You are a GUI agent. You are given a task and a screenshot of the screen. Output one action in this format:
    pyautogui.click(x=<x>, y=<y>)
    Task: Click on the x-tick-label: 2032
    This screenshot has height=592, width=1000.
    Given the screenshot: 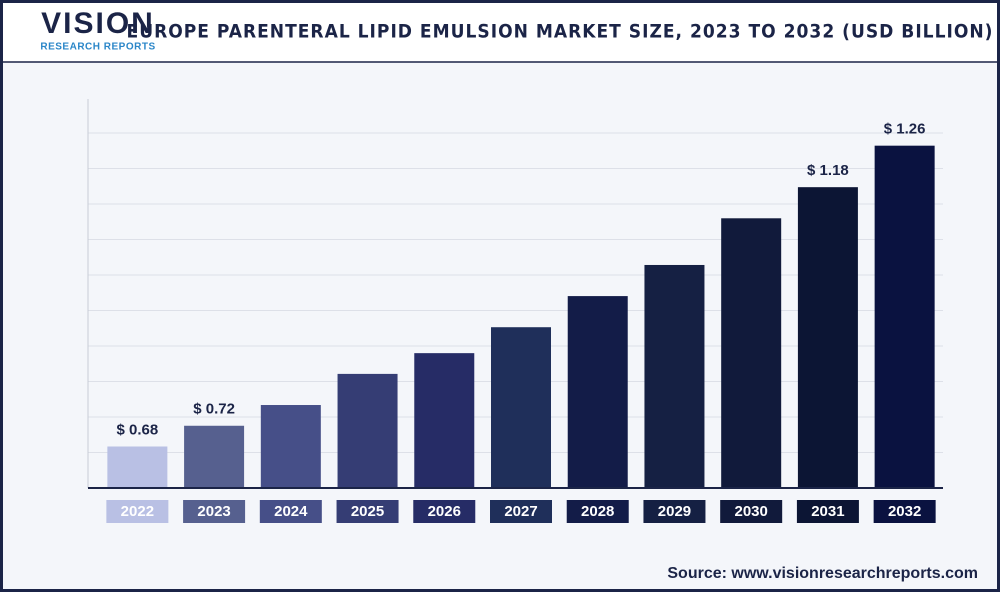 What is the action you would take?
    pyautogui.click(x=904, y=511)
    